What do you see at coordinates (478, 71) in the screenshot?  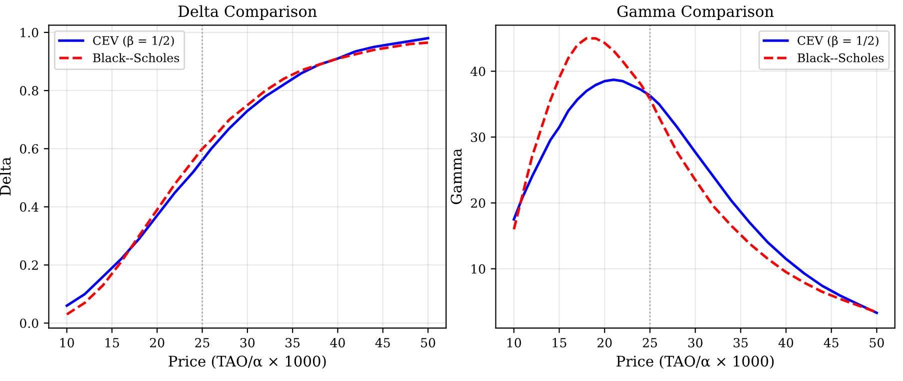 I see `y-tick-label: 40` at bounding box center [478, 71].